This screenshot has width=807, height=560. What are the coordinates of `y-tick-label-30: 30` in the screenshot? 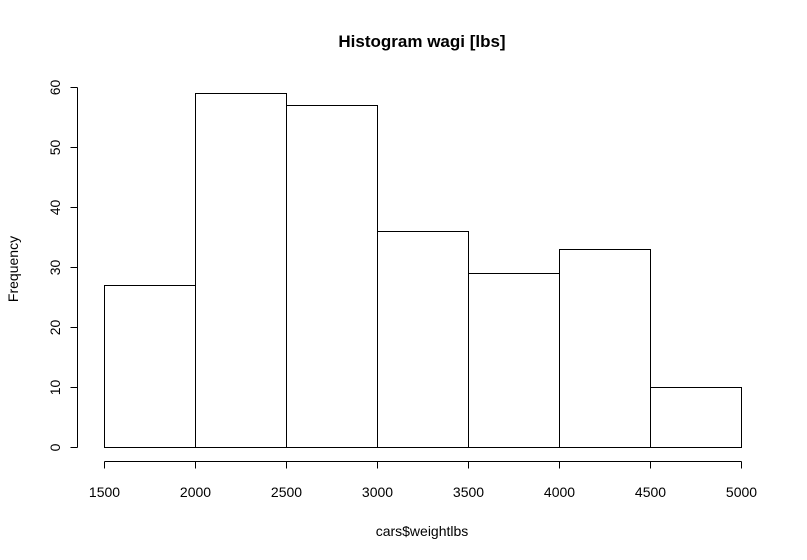 It's located at (55, 268).